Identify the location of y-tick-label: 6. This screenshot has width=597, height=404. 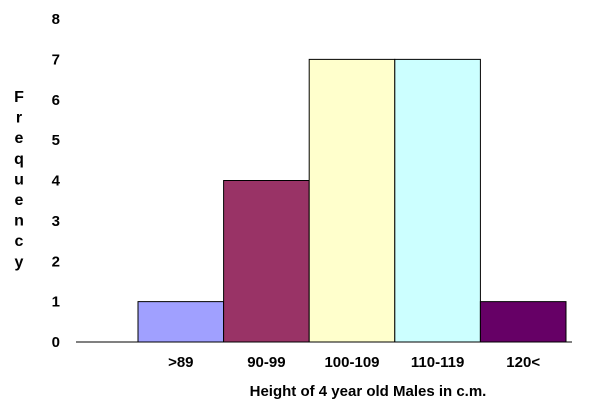
(56, 100).